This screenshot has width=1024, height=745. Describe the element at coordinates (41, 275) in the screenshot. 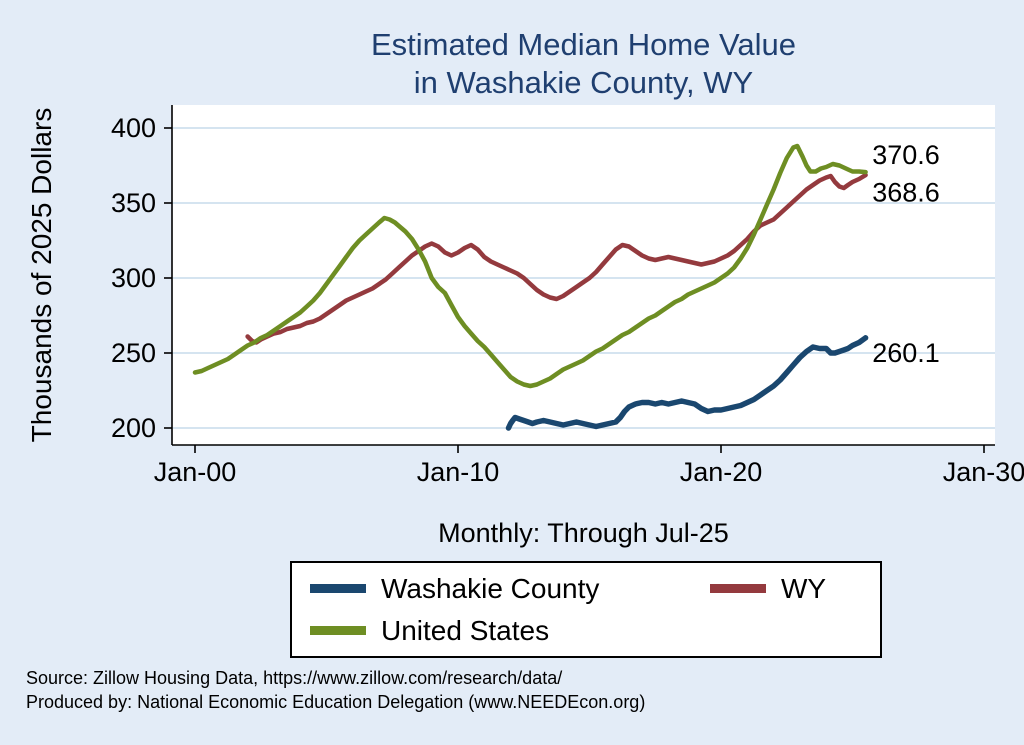

I see `y-axis-title: Thousands of 2025 Dollars` at that location.